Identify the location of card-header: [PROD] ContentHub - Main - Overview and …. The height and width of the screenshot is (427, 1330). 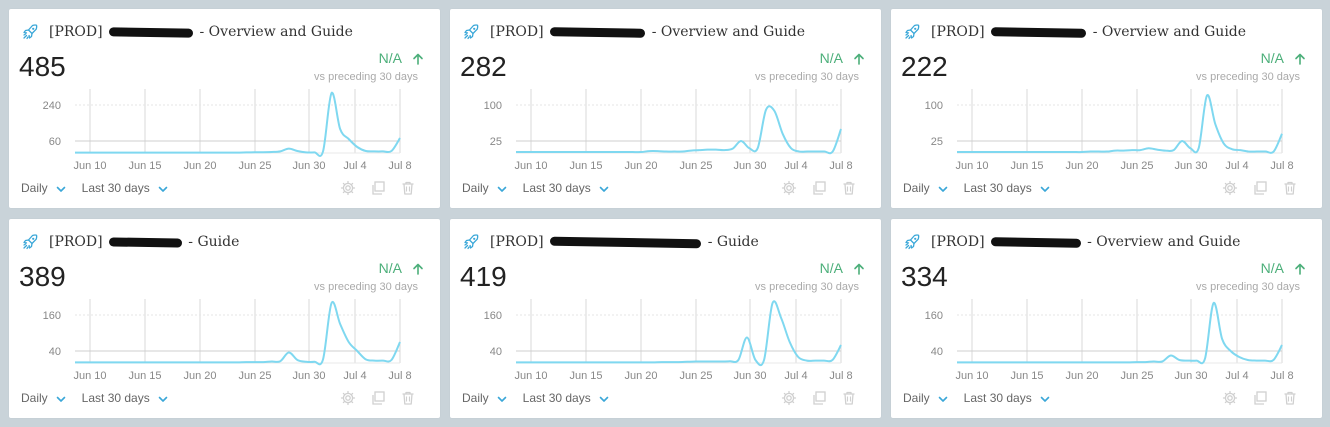
(666, 32).